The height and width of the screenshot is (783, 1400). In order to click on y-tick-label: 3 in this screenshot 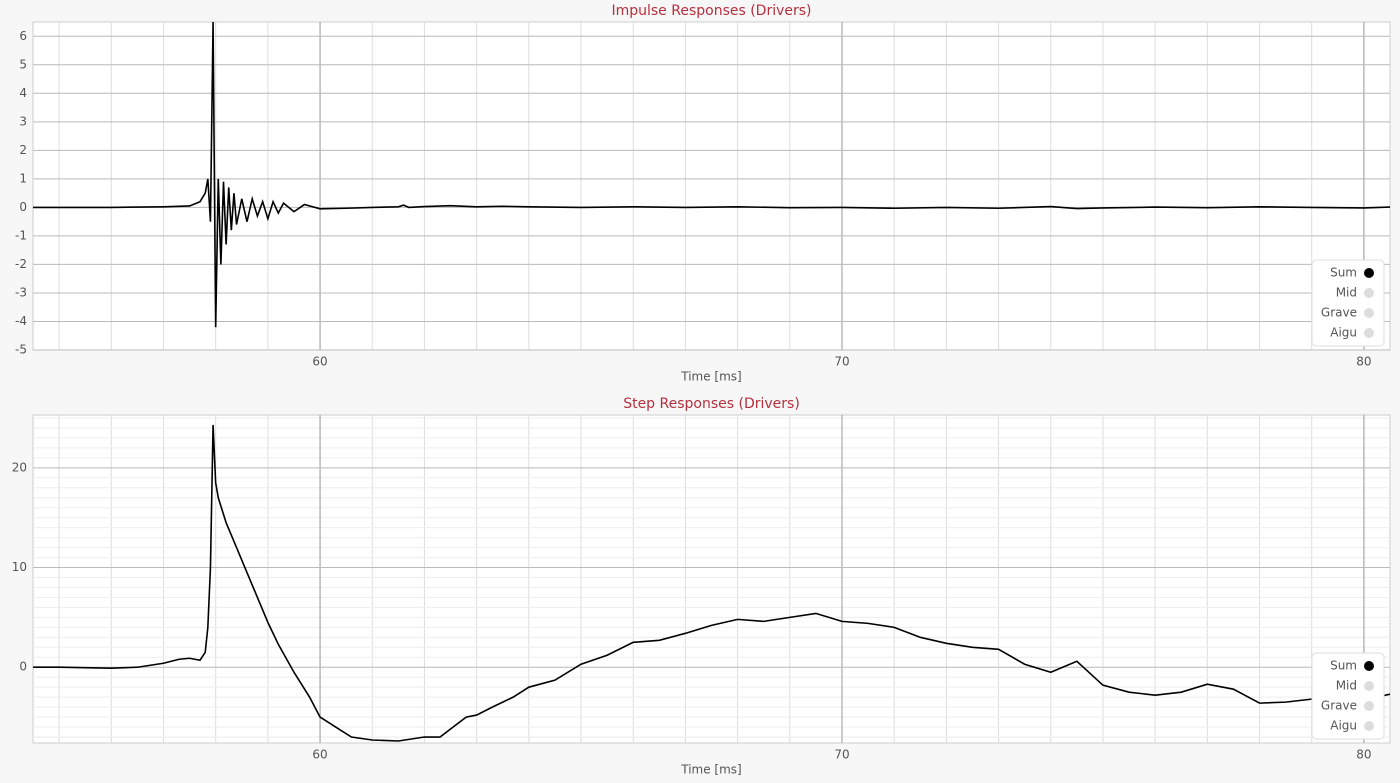, I will do `click(23, 121)`.